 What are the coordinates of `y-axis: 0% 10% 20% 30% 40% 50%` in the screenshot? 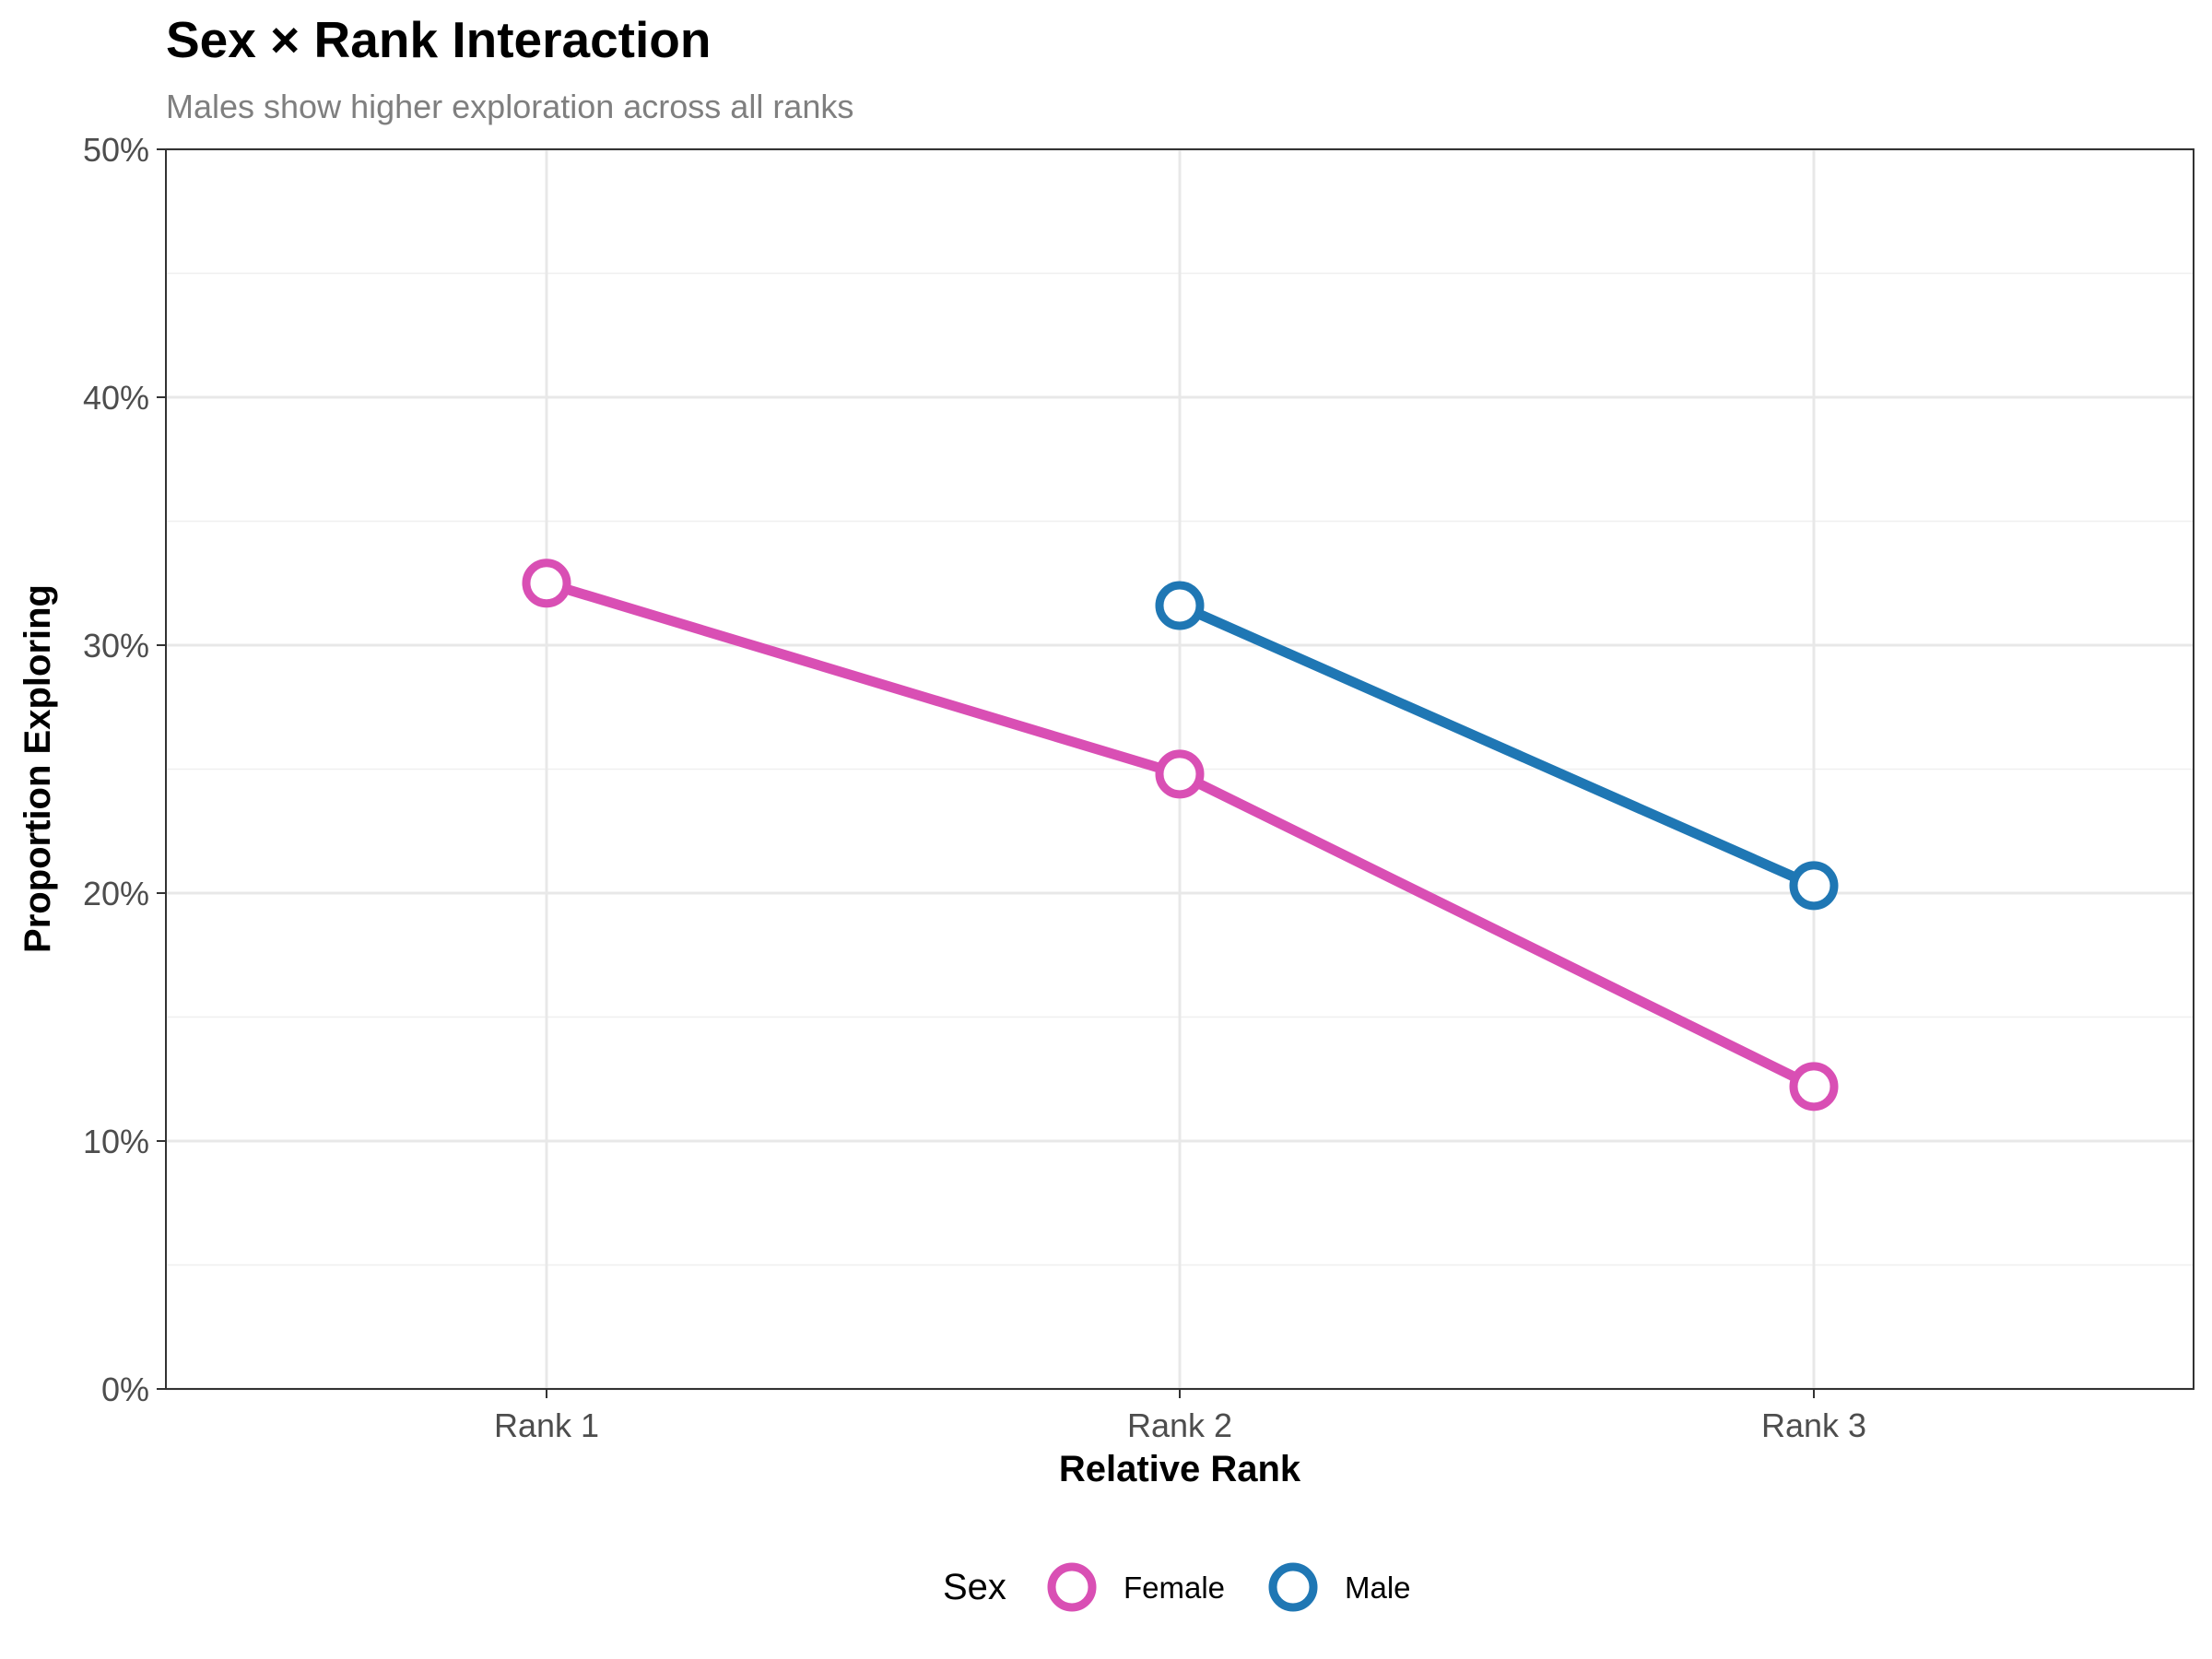 It's located at (124, 769).